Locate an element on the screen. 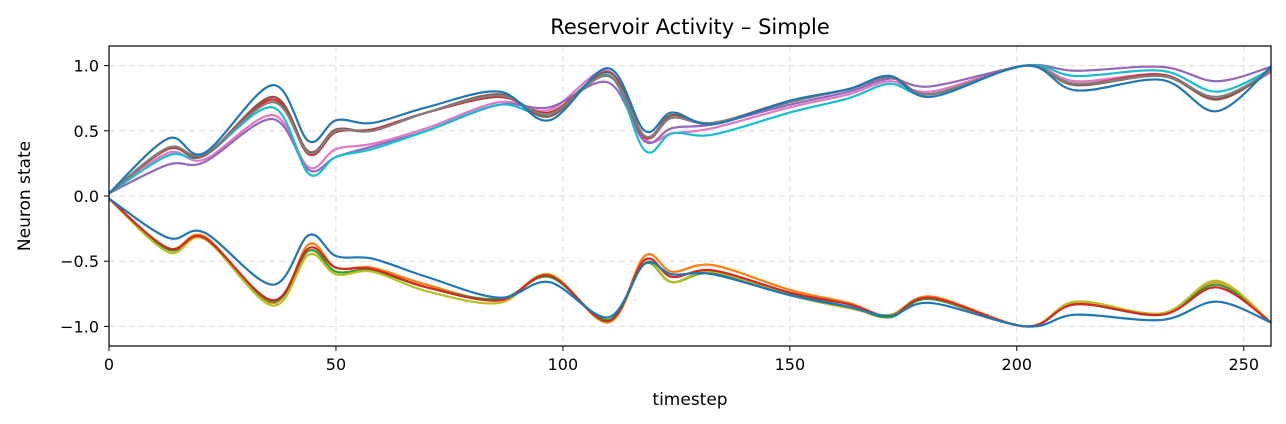  chart-title: Reservoir Activity – Simple is located at coordinates (690, 27).